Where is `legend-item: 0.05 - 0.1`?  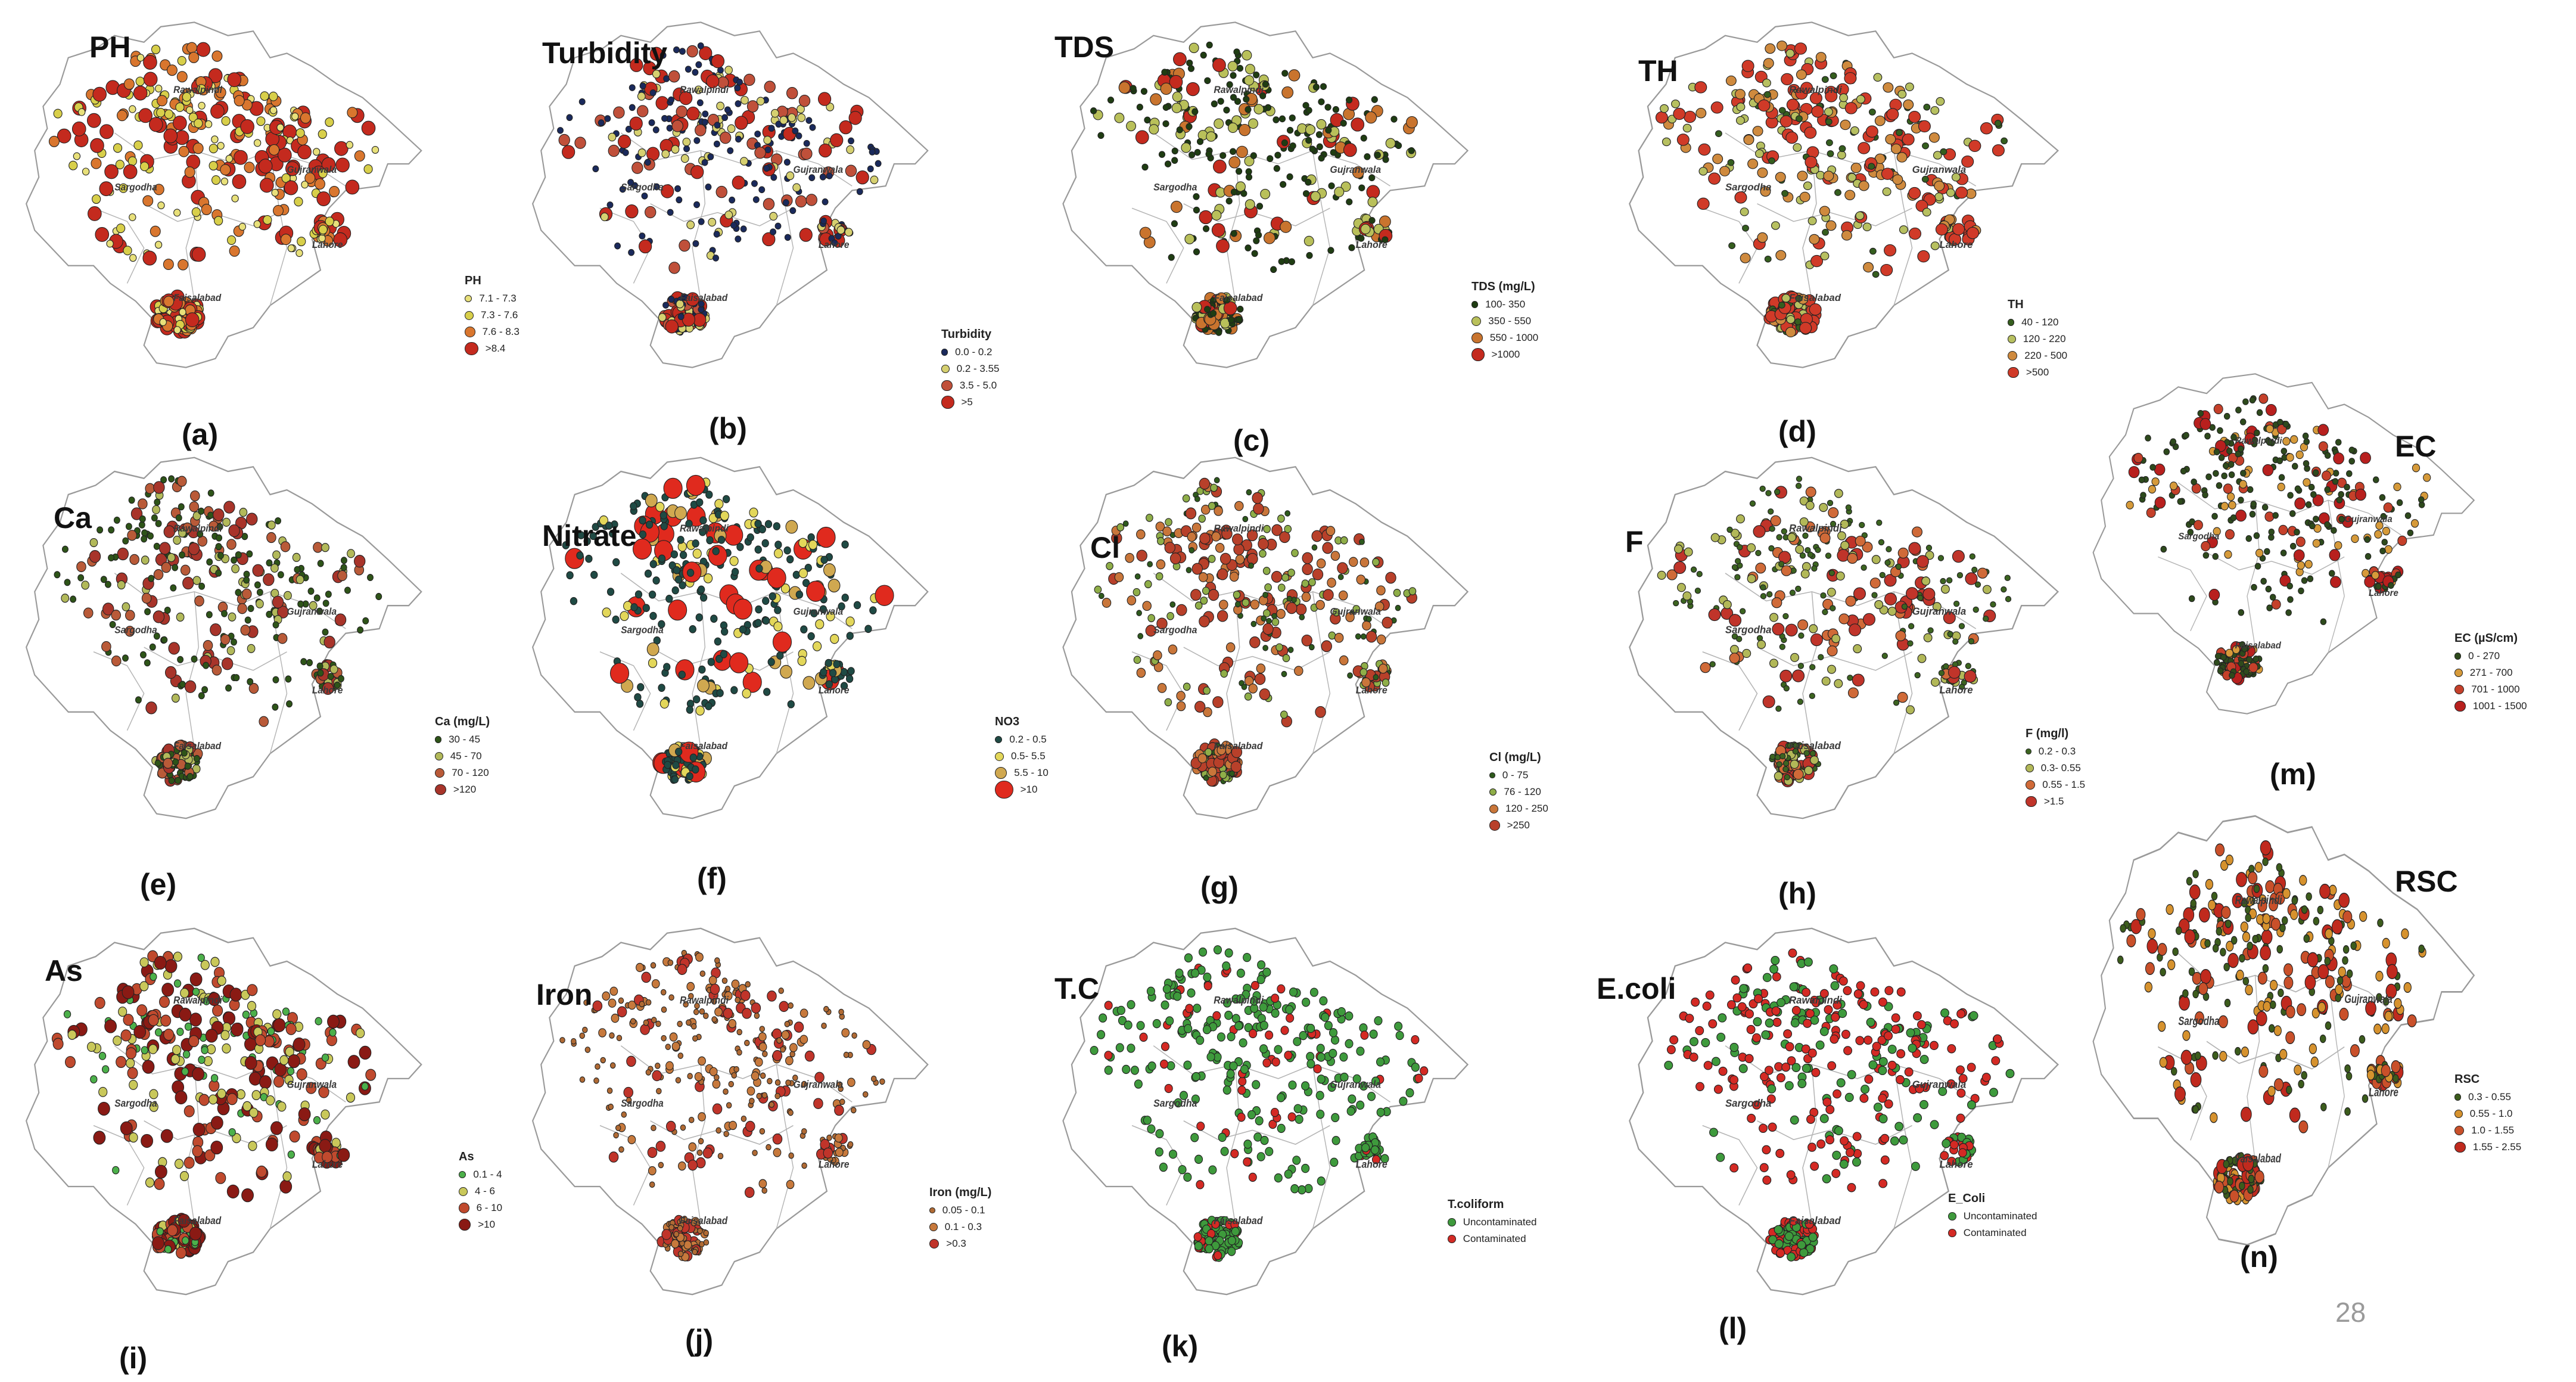
legend-item: 0.05 - 0.1 is located at coordinates (960, 1210).